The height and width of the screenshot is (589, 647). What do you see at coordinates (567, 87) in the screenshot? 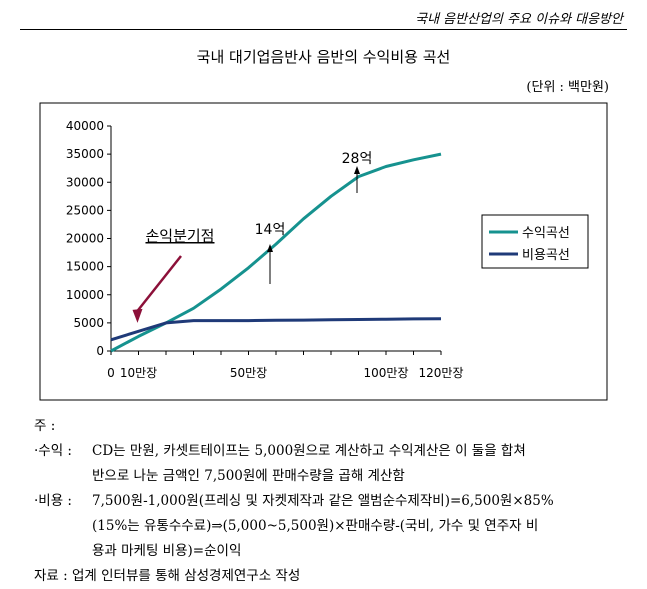
I see `unit-label: (단위 : 백만원)` at bounding box center [567, 87].